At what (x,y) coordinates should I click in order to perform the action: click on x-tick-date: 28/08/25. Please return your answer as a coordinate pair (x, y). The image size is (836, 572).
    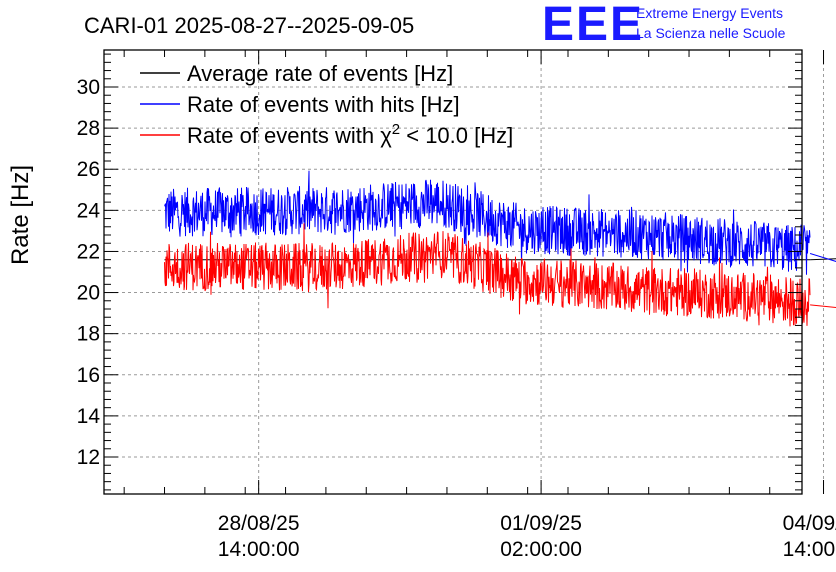
    Looking at the image, I should click on (259, 523).